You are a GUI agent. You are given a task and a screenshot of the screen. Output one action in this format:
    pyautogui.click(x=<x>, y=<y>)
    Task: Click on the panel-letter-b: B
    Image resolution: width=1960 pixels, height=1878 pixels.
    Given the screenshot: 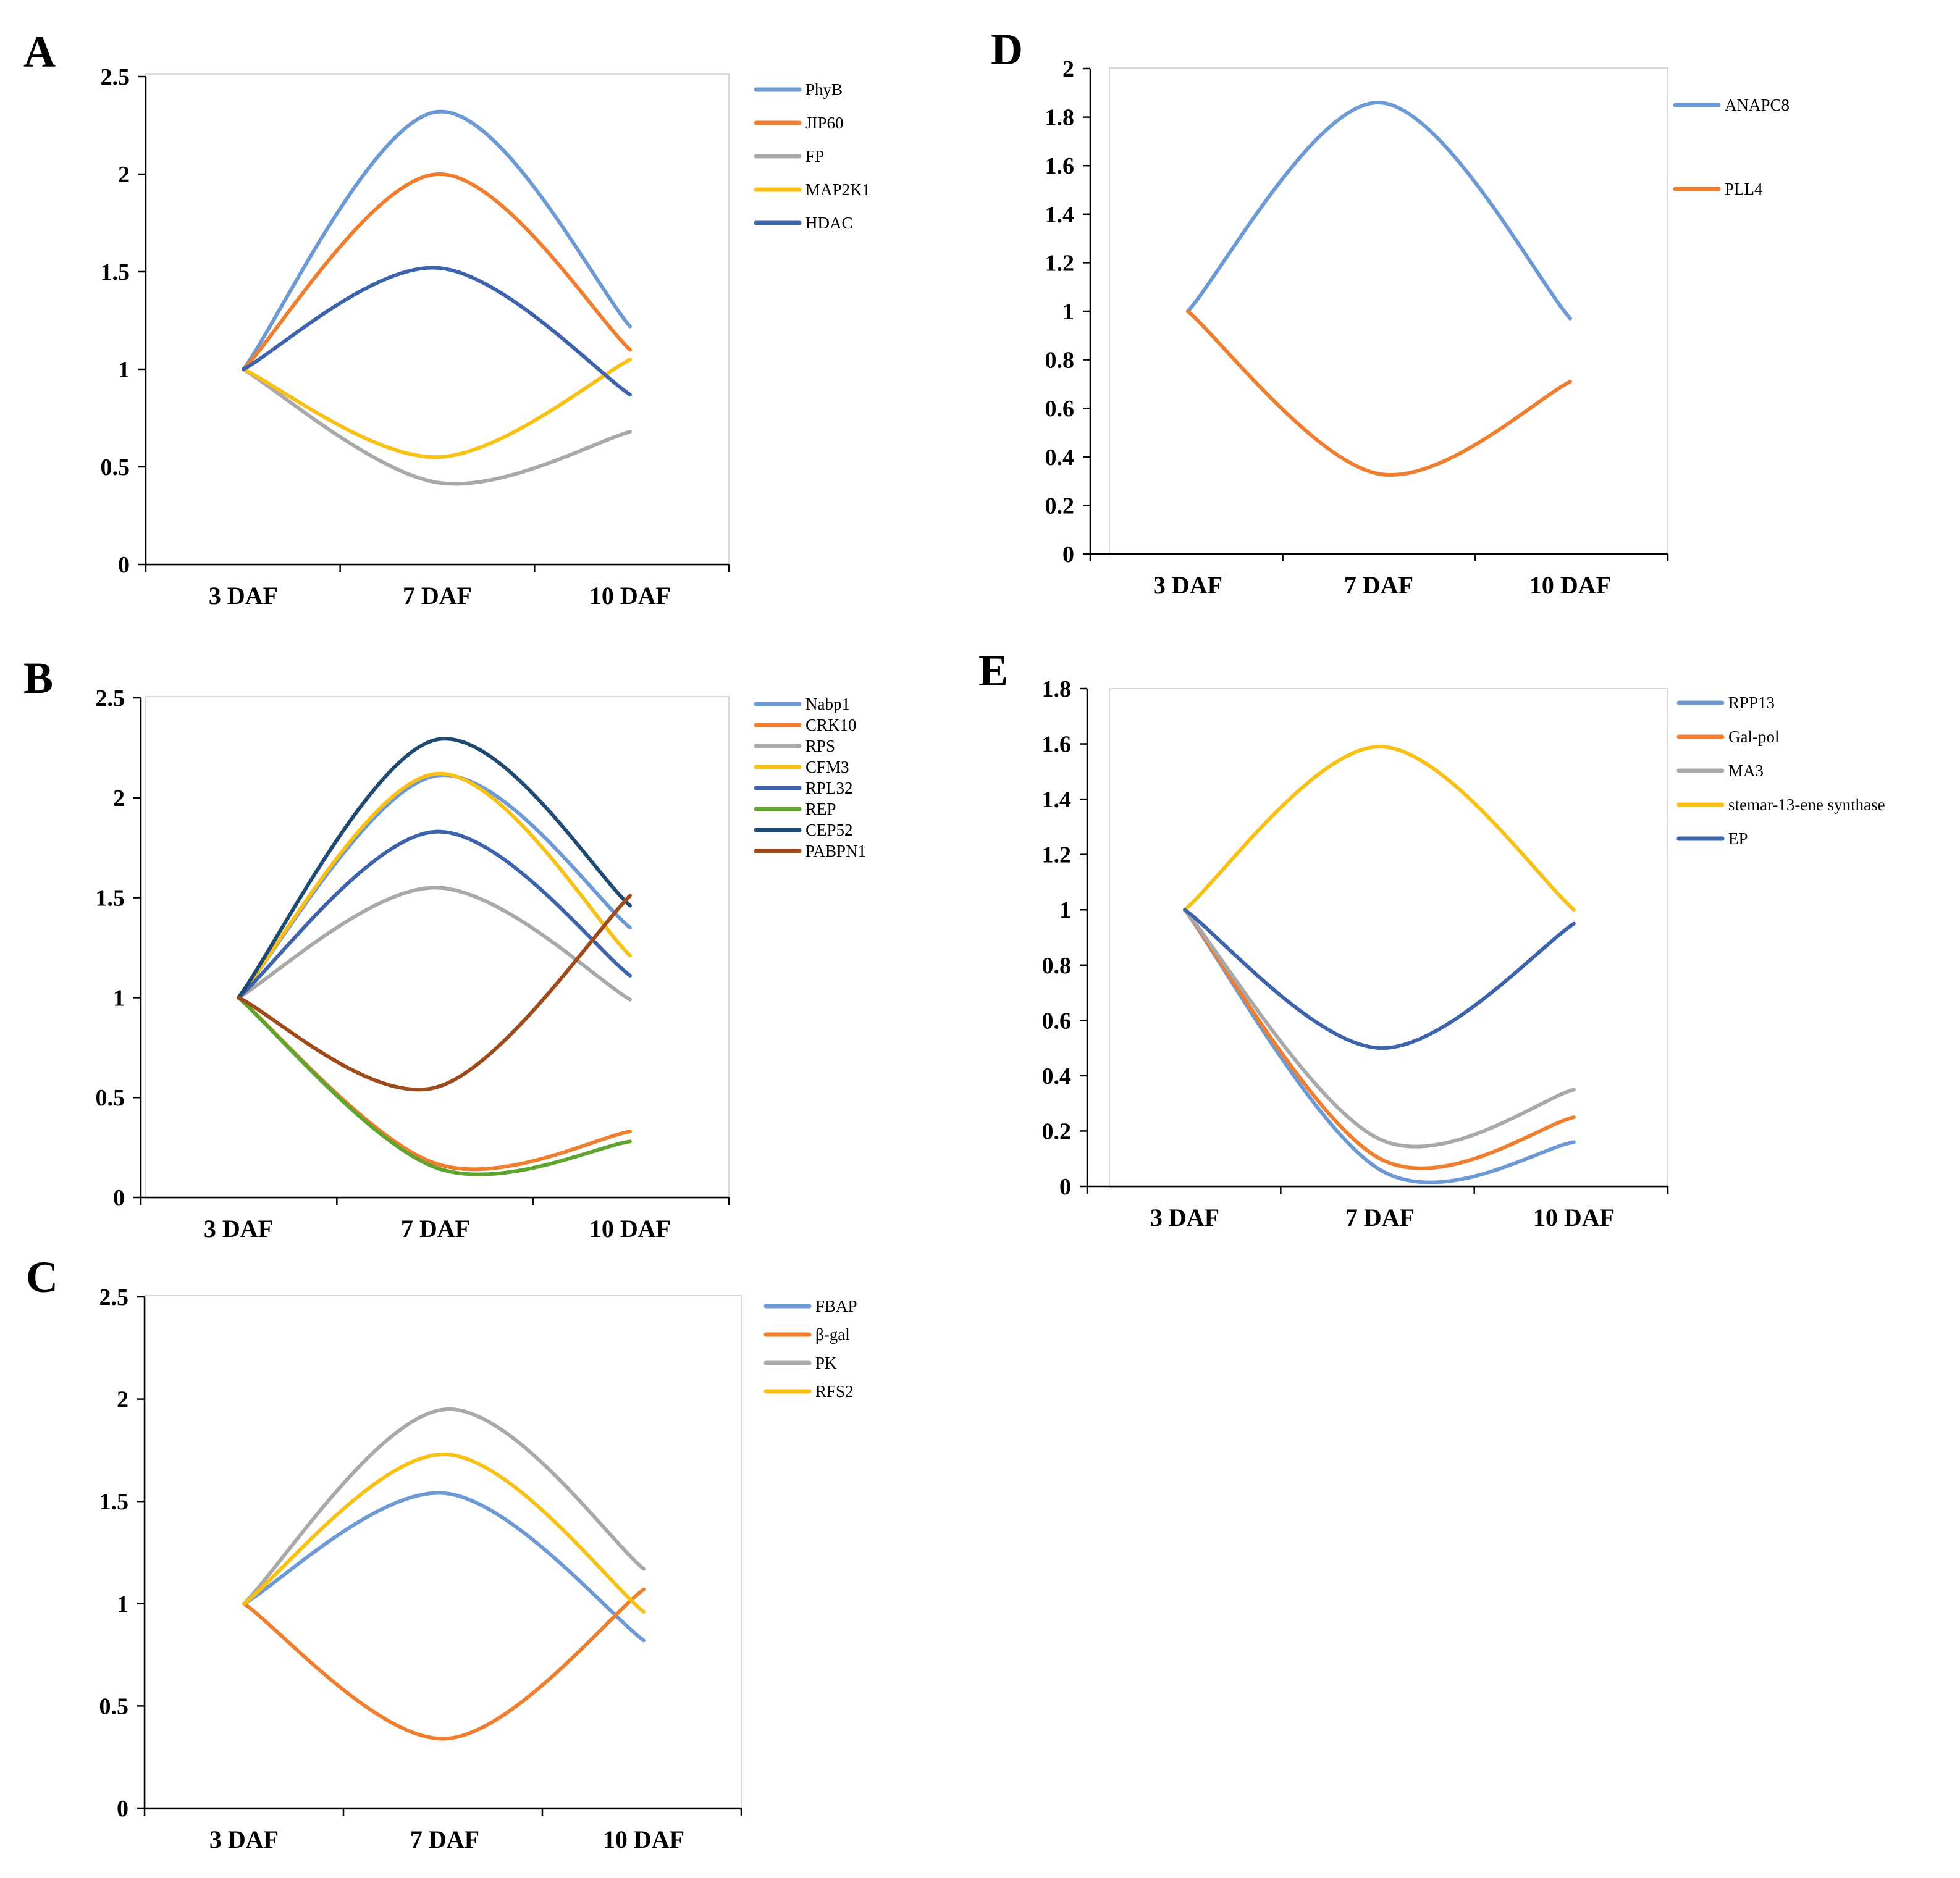 What is the action you would take?
    pyautogui.click(x=38, y=678)
    